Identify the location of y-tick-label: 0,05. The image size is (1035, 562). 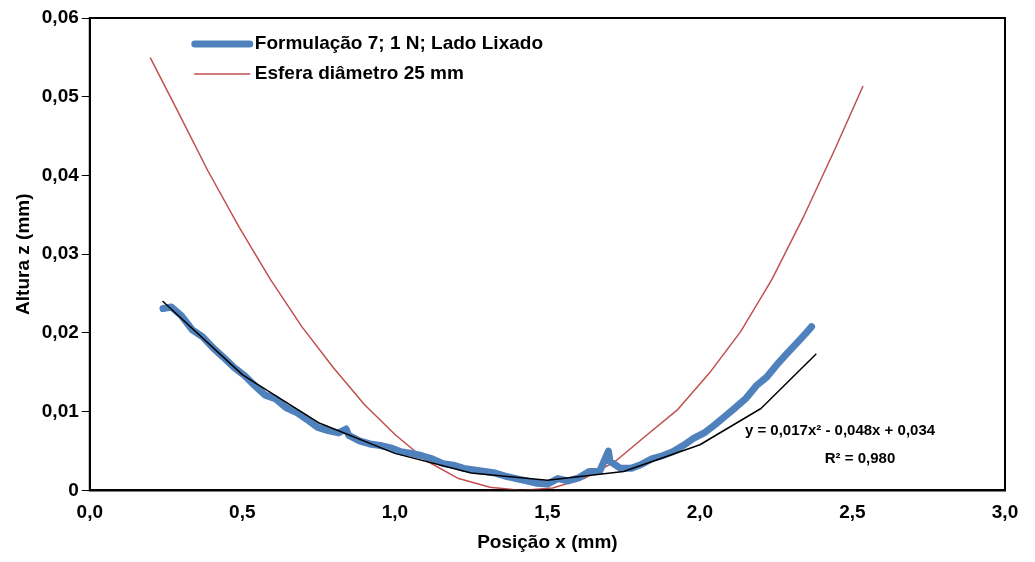
(60, 95).